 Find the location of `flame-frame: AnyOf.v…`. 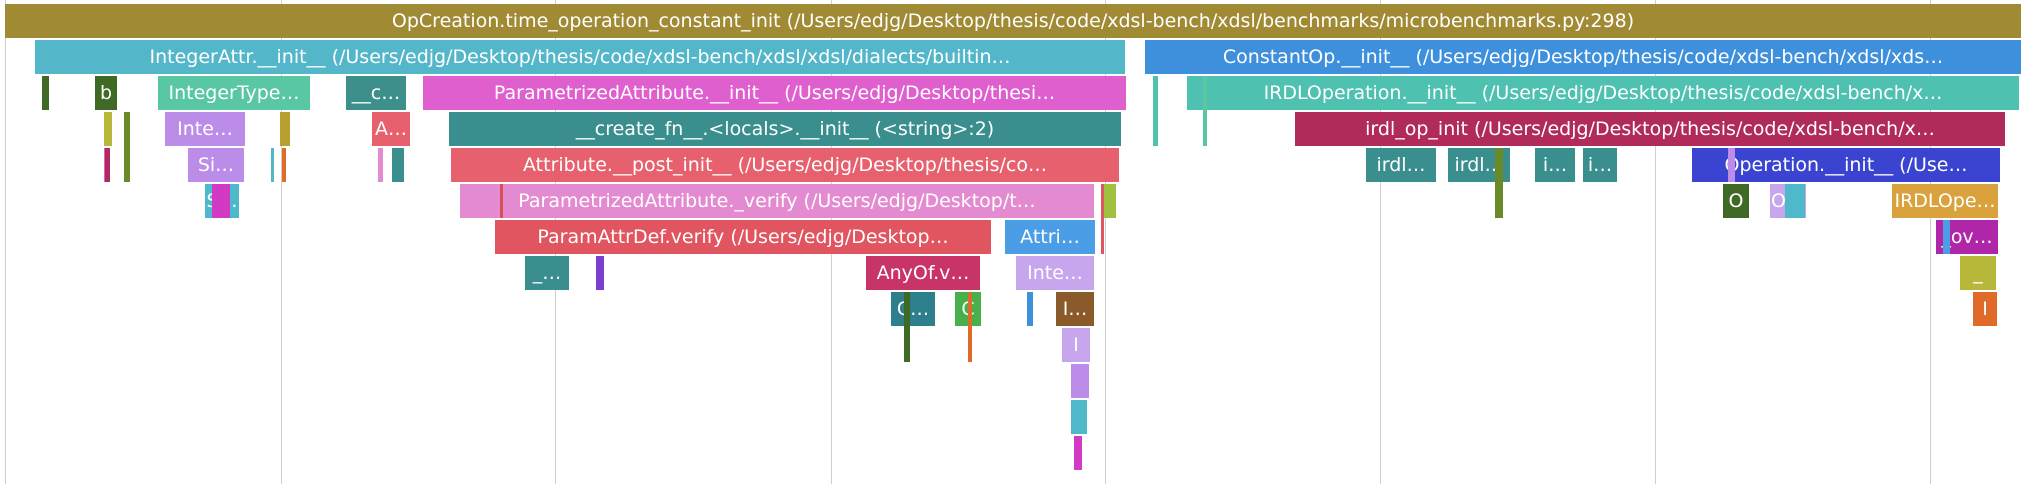

flame-frame: AnyOf.v… is located at coordinates (923, 273).